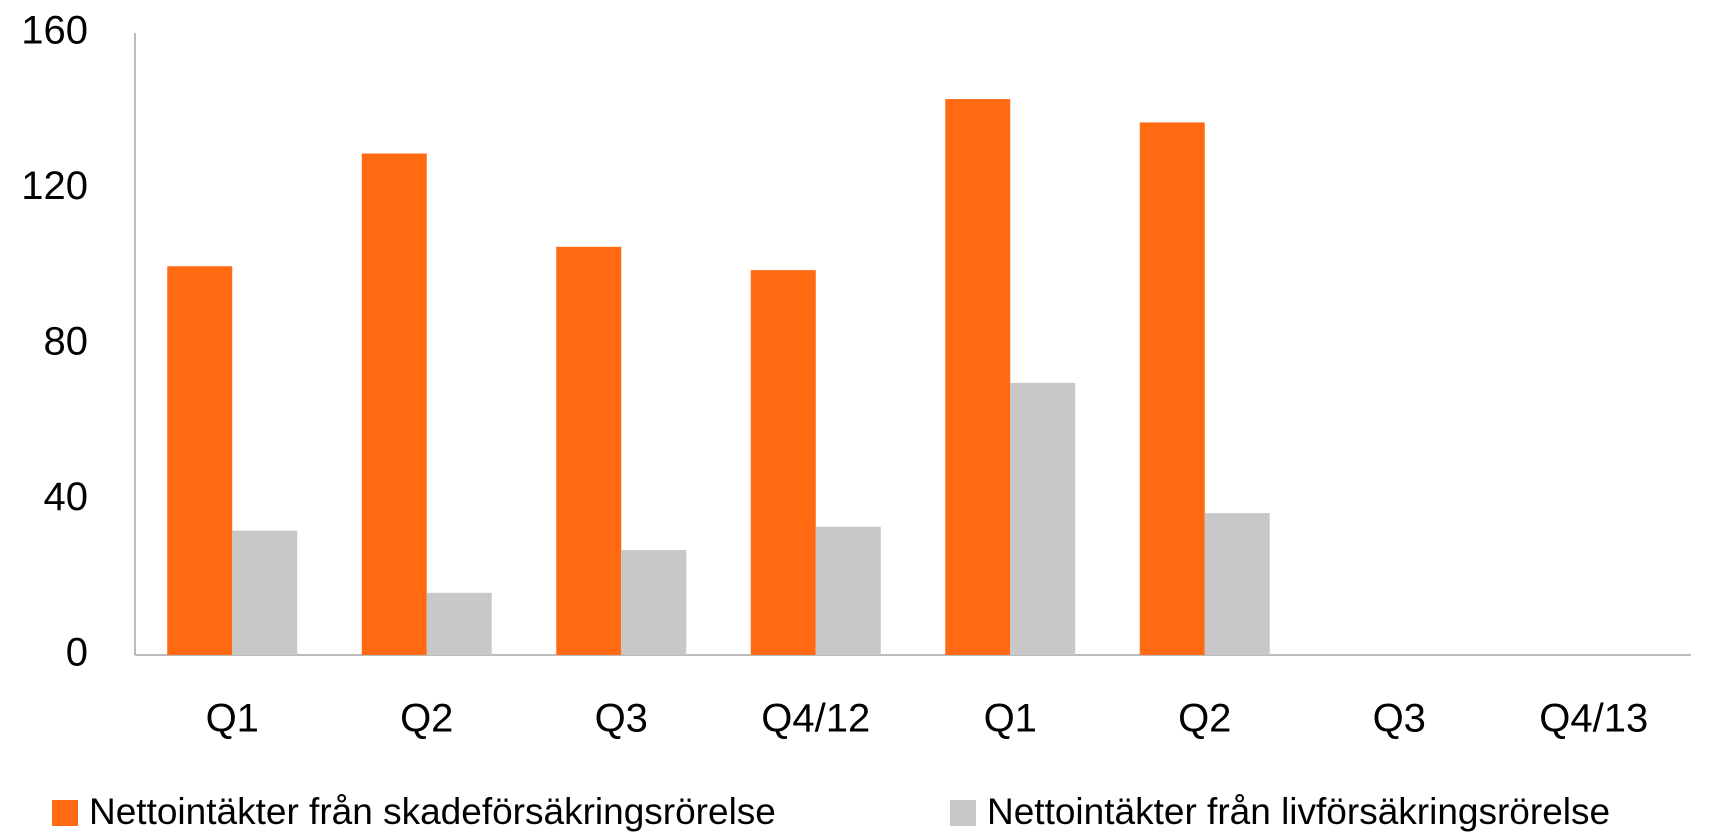 The image size is (1727, 835). I want to click on y-tick-label: 120, so click(54, 186).